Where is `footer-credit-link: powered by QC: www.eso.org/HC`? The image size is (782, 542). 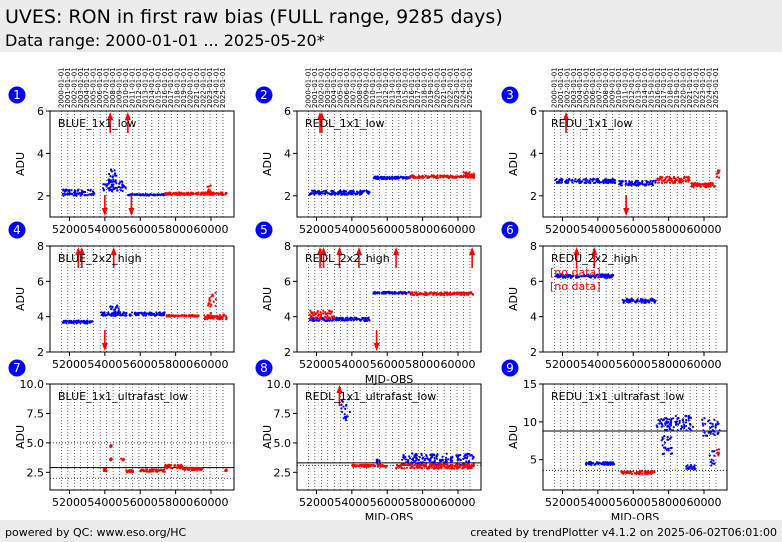 footer-credit-link: powered by QC: www.eso.org/HC is located at coordinates (96, 532).